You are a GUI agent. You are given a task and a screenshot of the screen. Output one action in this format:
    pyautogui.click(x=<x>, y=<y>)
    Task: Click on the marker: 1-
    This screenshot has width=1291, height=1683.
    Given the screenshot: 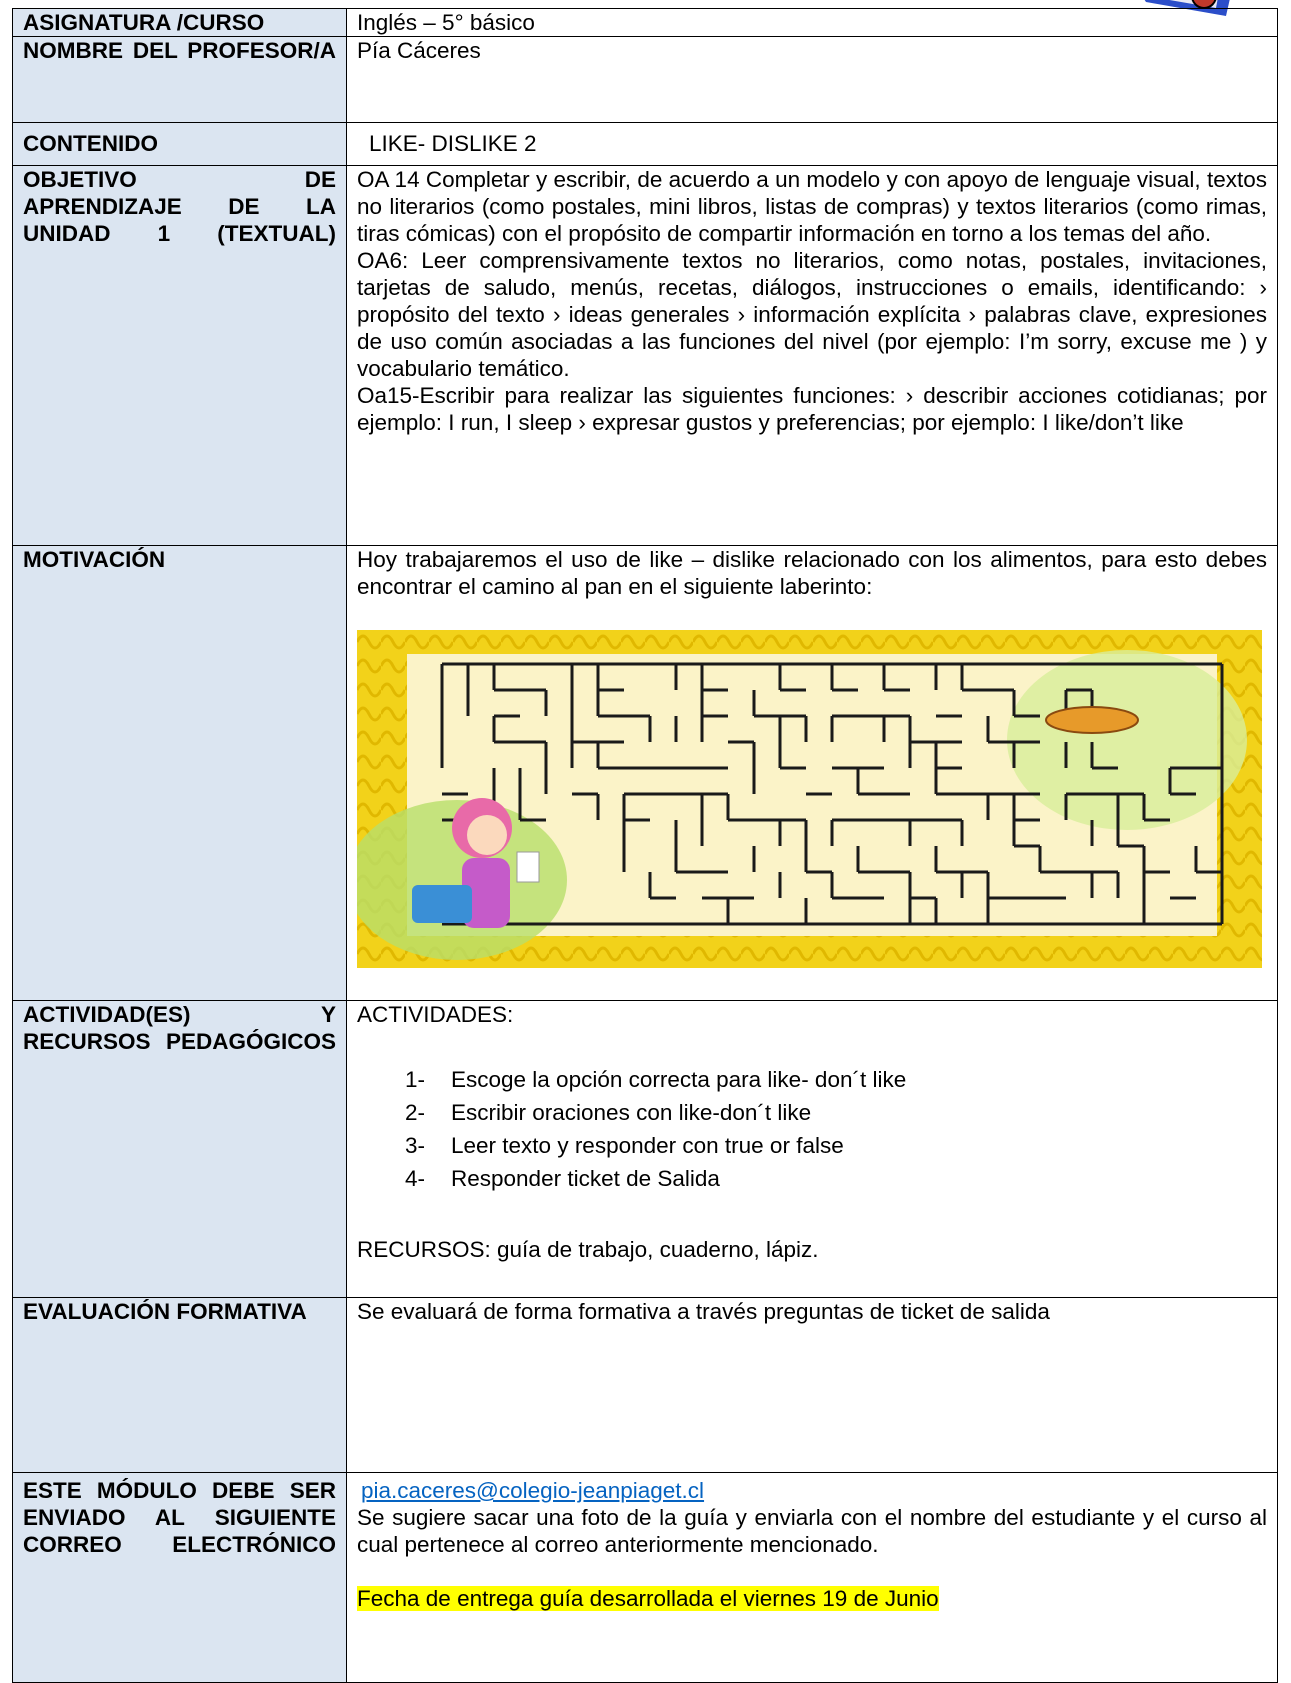 What is the action you would take?
    pyautogui.click(x=415, y=1079)
    